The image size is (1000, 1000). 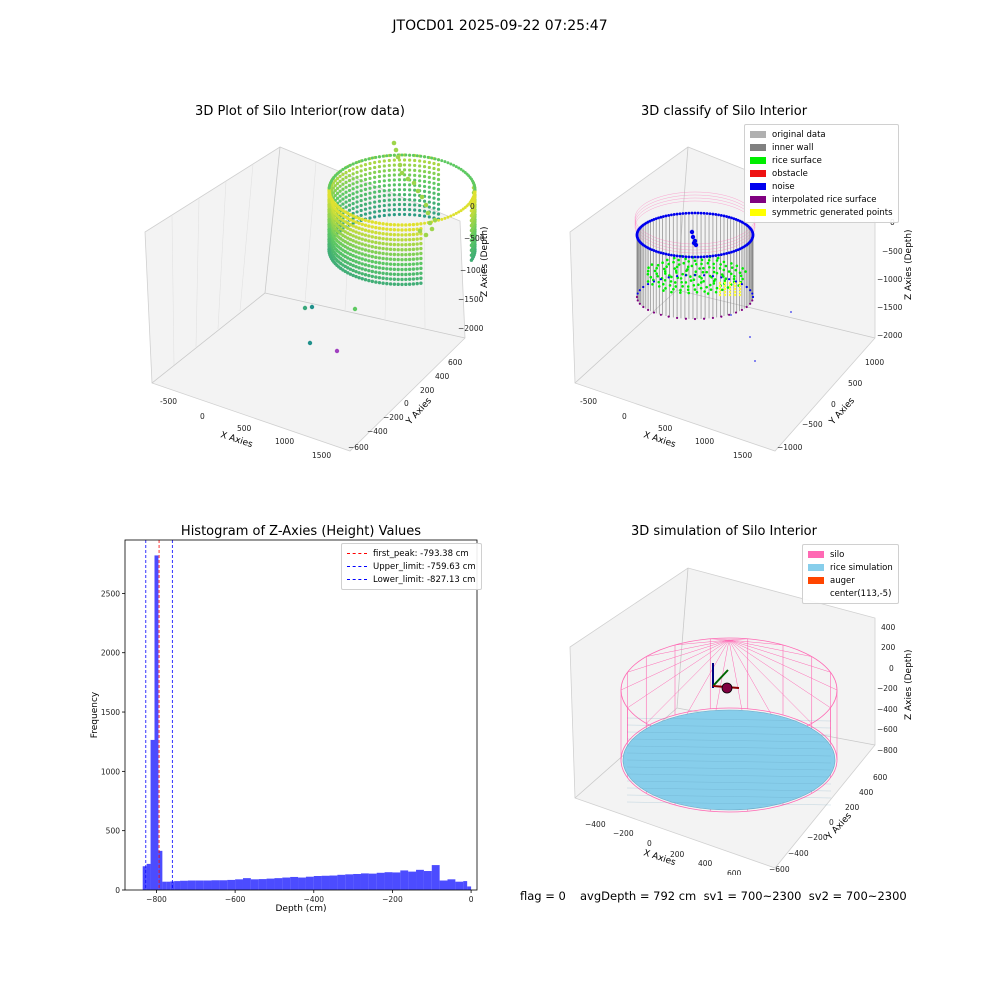 I want to click on p1-xtick-3: 1000, so click(x=284, y=441).